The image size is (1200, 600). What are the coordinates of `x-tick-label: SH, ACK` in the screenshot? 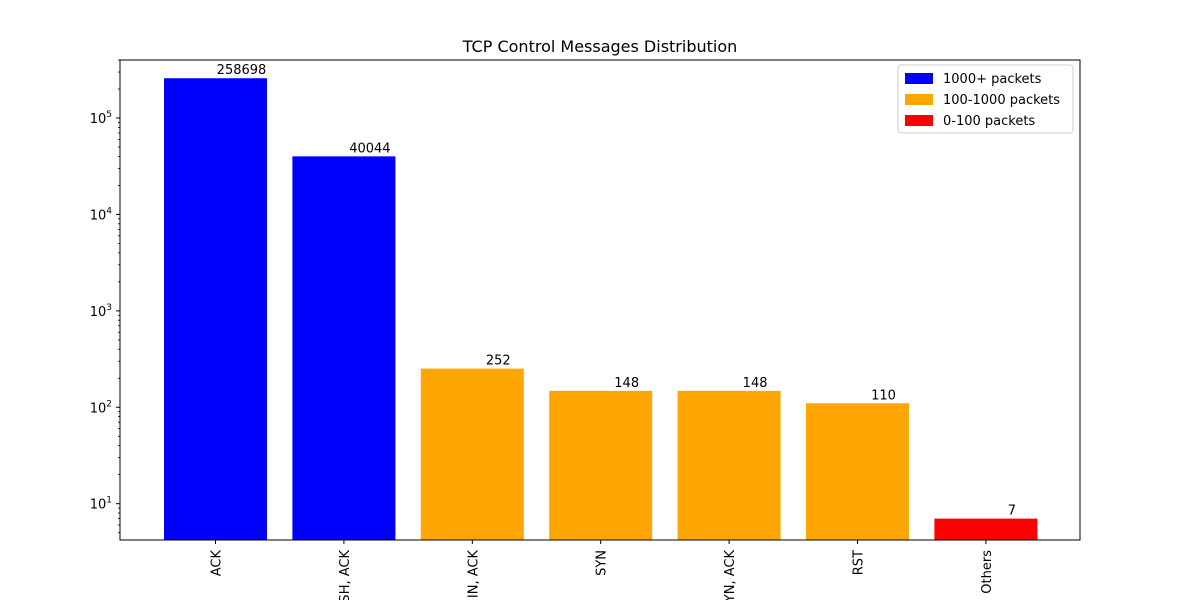 It's located at (345, 575).